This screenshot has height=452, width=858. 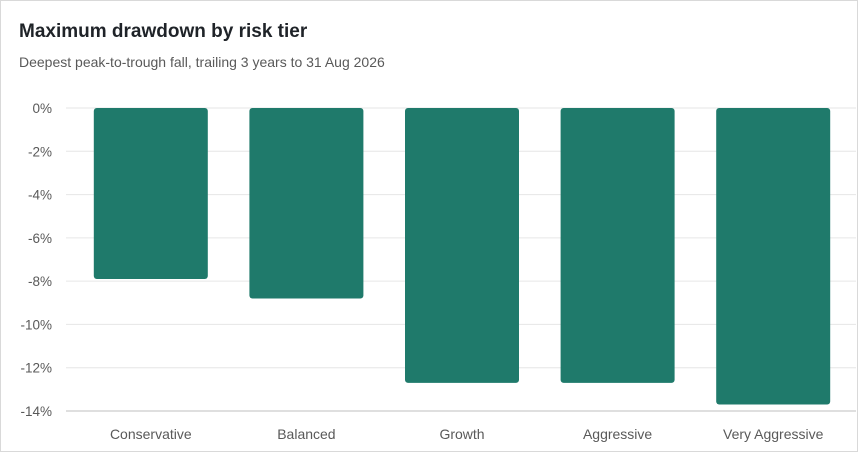 What do you see at coordinates (773, 434) in the screenshot?
I see `x-tick-label: Very Aggressive` at bounding box center [773, 434].